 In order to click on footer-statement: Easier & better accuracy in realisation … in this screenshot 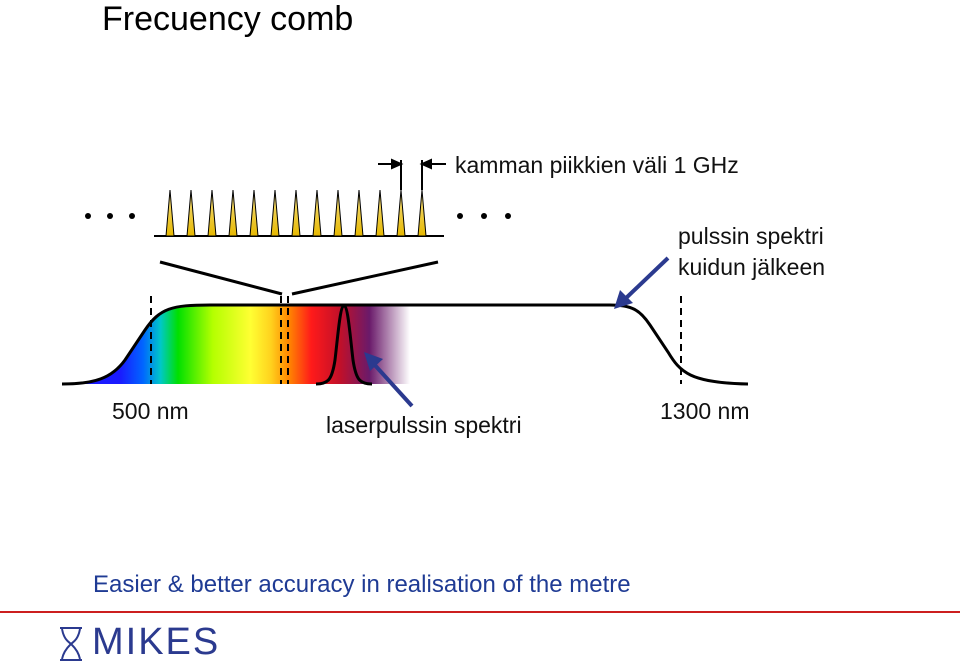, I will do `click(362, 584)`.